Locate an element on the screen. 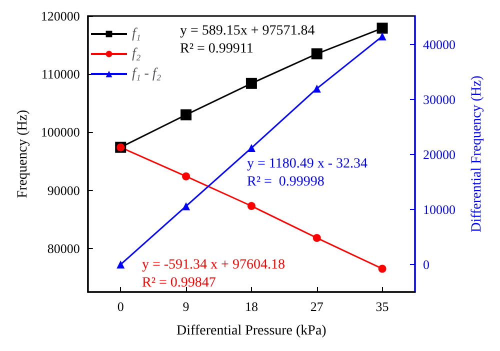 The width and height of the screenshot is (500, 351). x-tick-label: 9 is located at coordinates (186, 306).